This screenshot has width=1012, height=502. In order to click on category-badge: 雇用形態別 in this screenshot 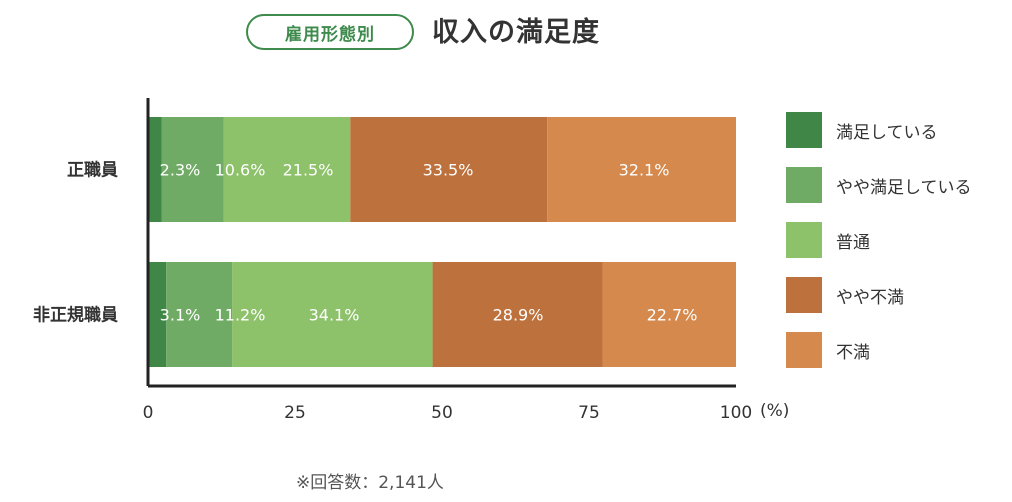, I will do `click(330, 32)`.